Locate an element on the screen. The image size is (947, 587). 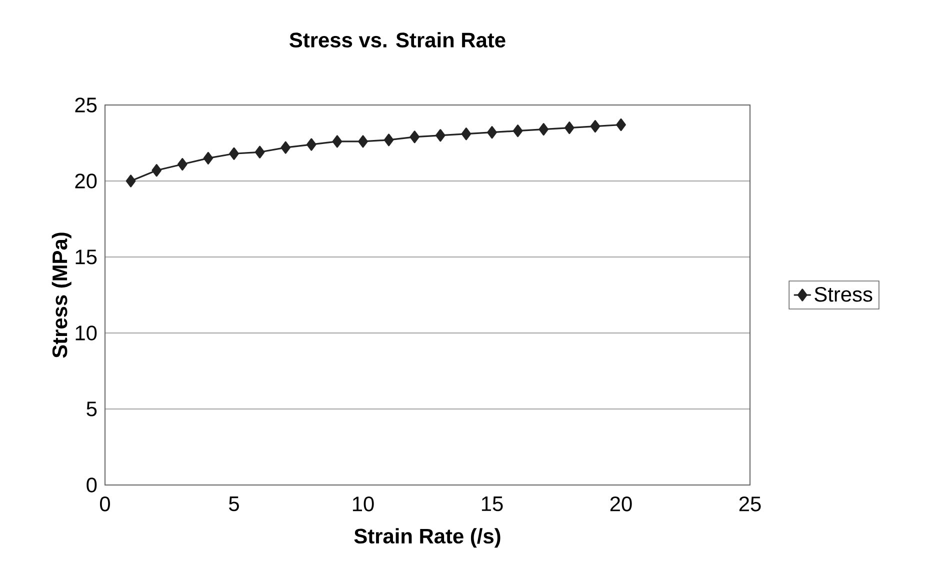
chart-title: Stress vs. Strain Rate is located at coordinates (398, 40).